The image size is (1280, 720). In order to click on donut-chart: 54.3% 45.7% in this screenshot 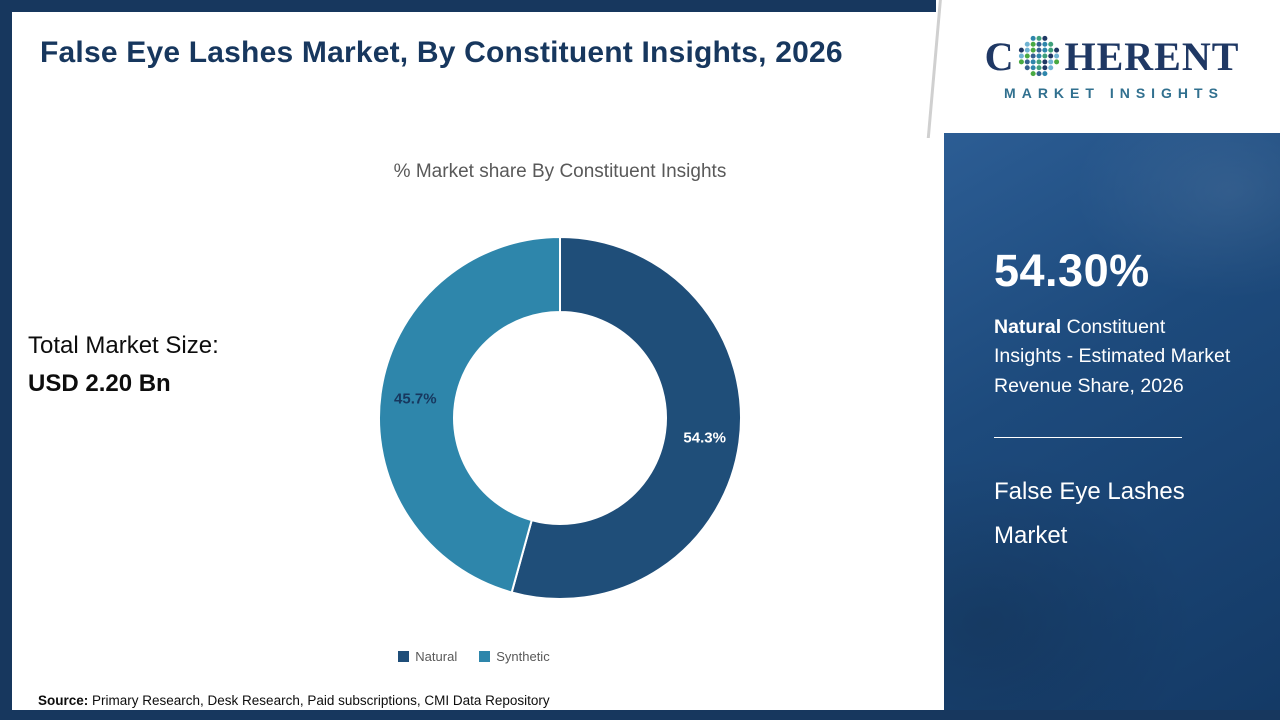, I will do `click(560, 417)`.